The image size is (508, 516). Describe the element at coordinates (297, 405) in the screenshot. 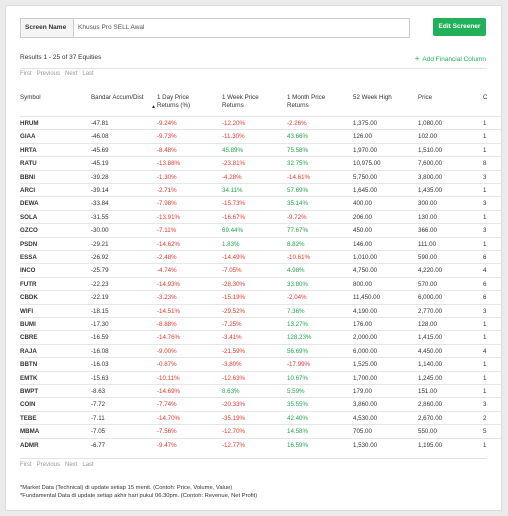

I see `cell-1month: 35.55%` at that location.